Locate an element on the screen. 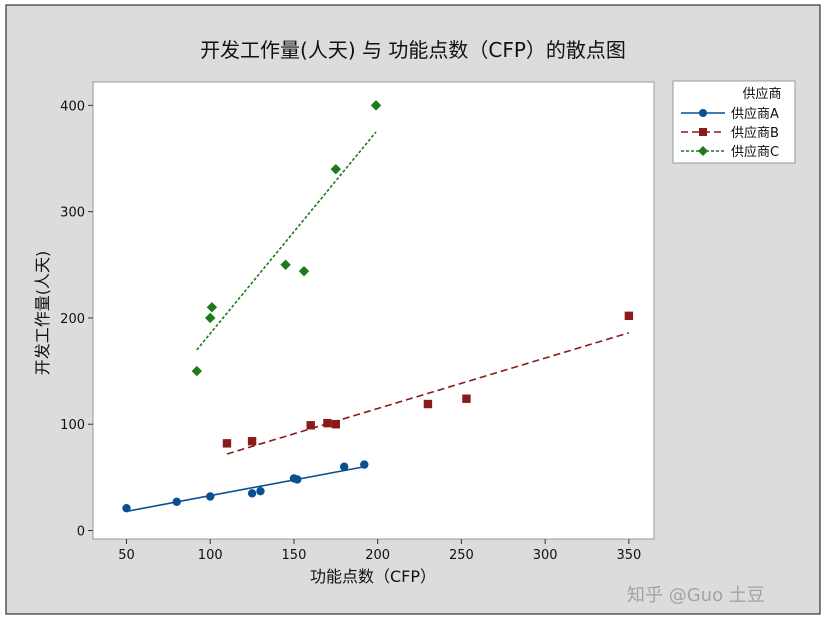  y-tick-label: 100 is located at coordinates (72, 425).